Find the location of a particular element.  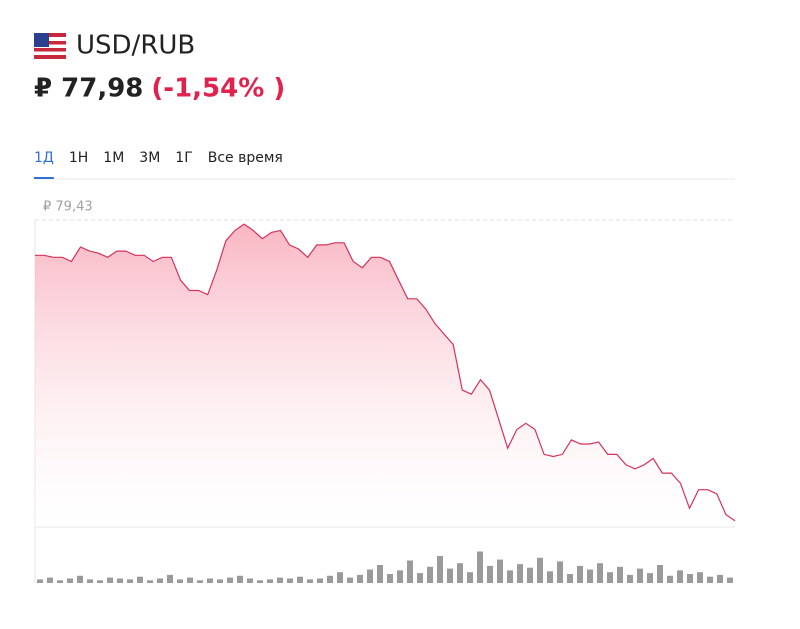

tab: 1Н is located at coordinates (78, 158).